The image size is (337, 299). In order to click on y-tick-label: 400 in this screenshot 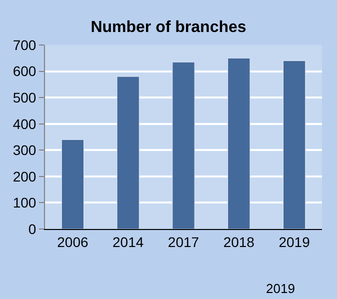, I will do `click(24, 124)`.